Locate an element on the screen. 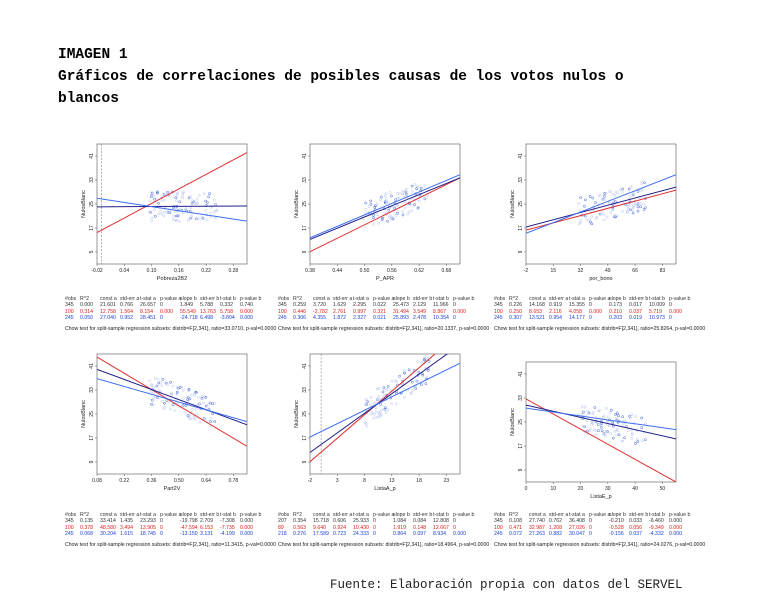 The width and height of the screenshot is (769, 612). y-tick-label: 9 is located at coordinates (521, 469).